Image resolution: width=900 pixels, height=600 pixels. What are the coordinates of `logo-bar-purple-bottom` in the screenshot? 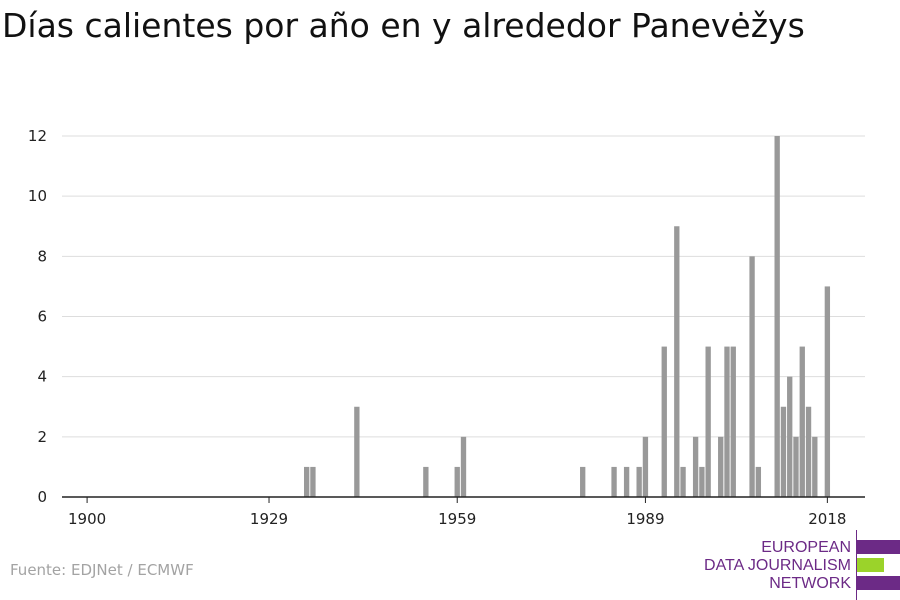 It's located at (878, 583).